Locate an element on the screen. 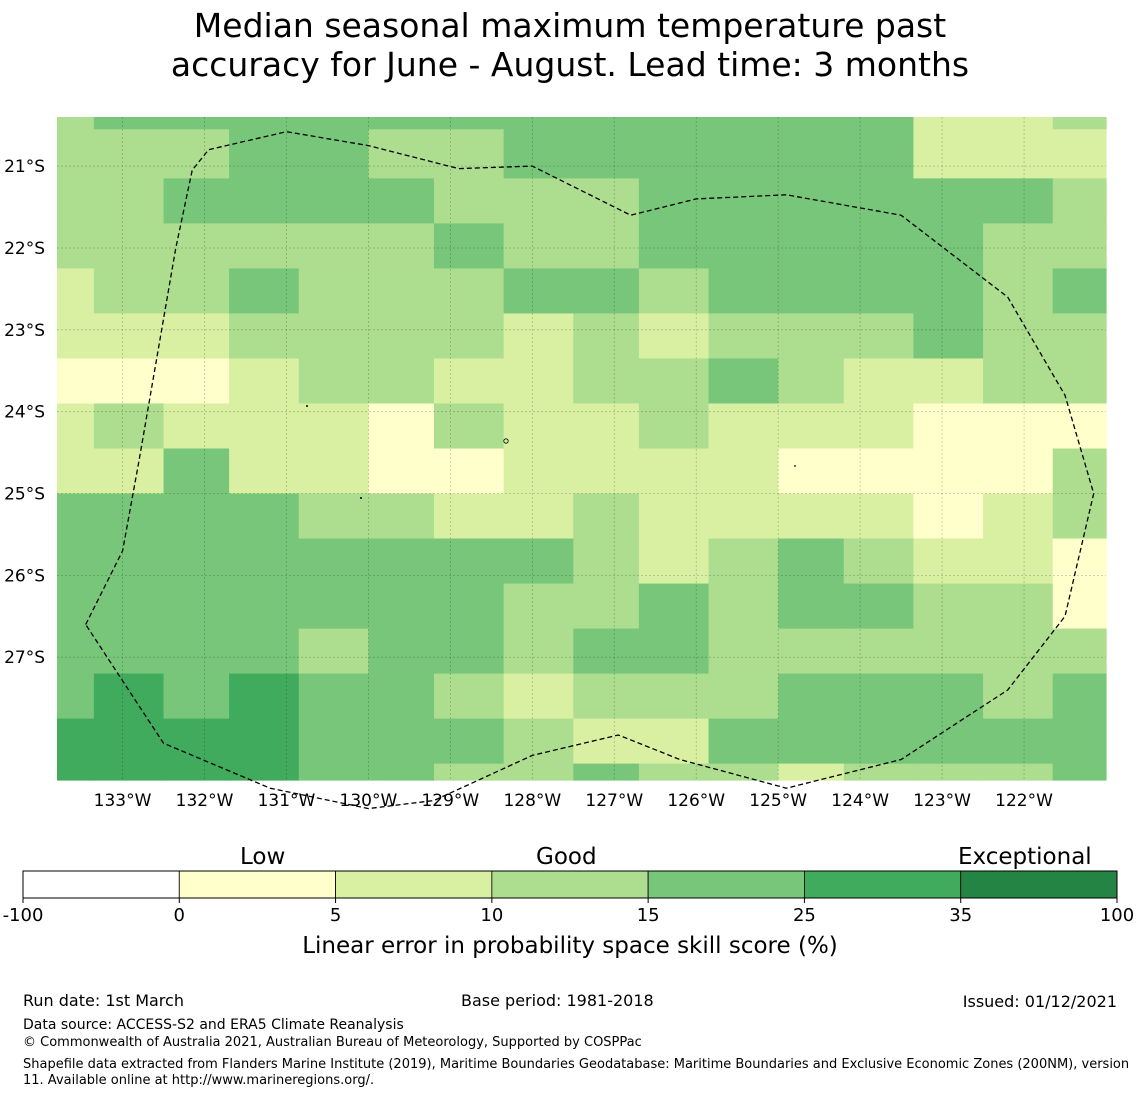 This screenshot has width=1140, height=1095. x-tick-label: 126°W is located at coordinates (696, 801).